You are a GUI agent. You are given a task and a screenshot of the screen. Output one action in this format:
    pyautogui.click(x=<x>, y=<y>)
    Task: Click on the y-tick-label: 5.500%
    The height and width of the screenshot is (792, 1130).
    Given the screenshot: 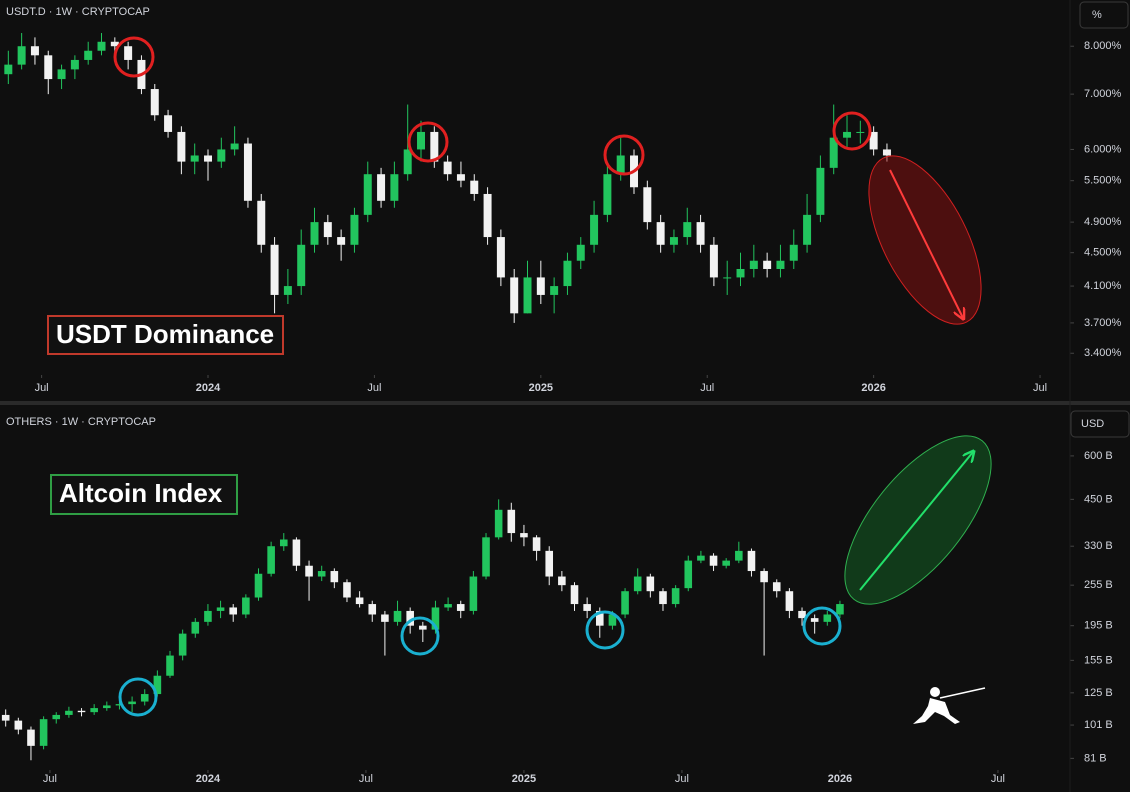 What is the action you would take?
    pyautogui.click(x=1103, y=181)
    